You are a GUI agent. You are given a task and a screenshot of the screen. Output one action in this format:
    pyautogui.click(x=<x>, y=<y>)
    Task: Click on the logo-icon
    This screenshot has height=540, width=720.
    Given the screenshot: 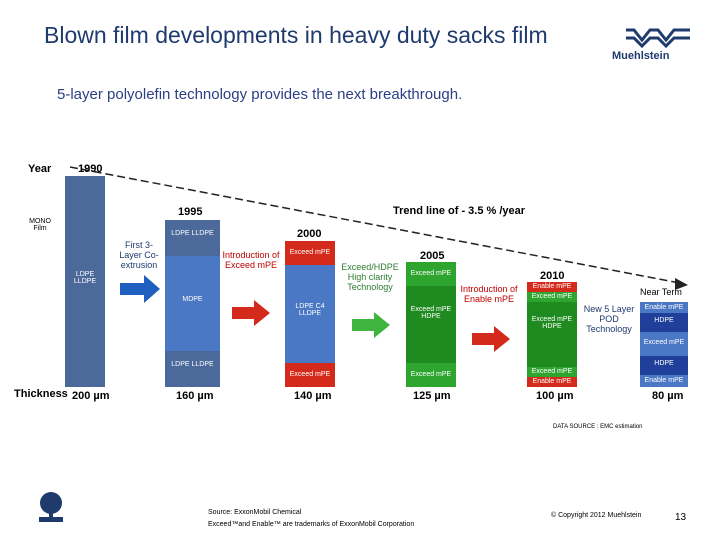 What is the action you would take?
    pyautogui.click(x=658, y=37)
    